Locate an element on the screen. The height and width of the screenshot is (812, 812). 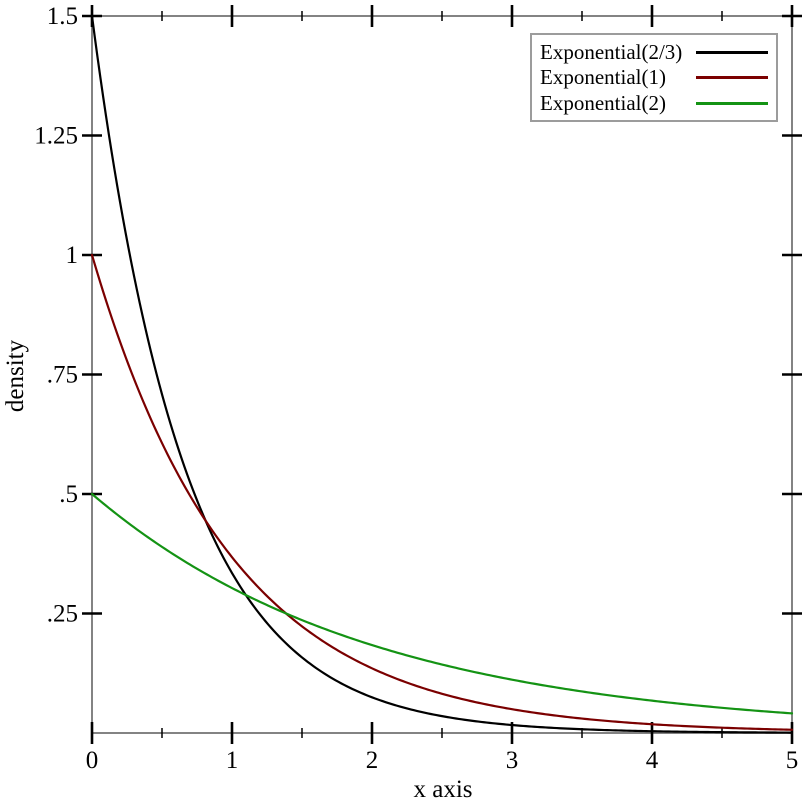
legend-label: Exponential(2) is located at coordinates (603, 102).